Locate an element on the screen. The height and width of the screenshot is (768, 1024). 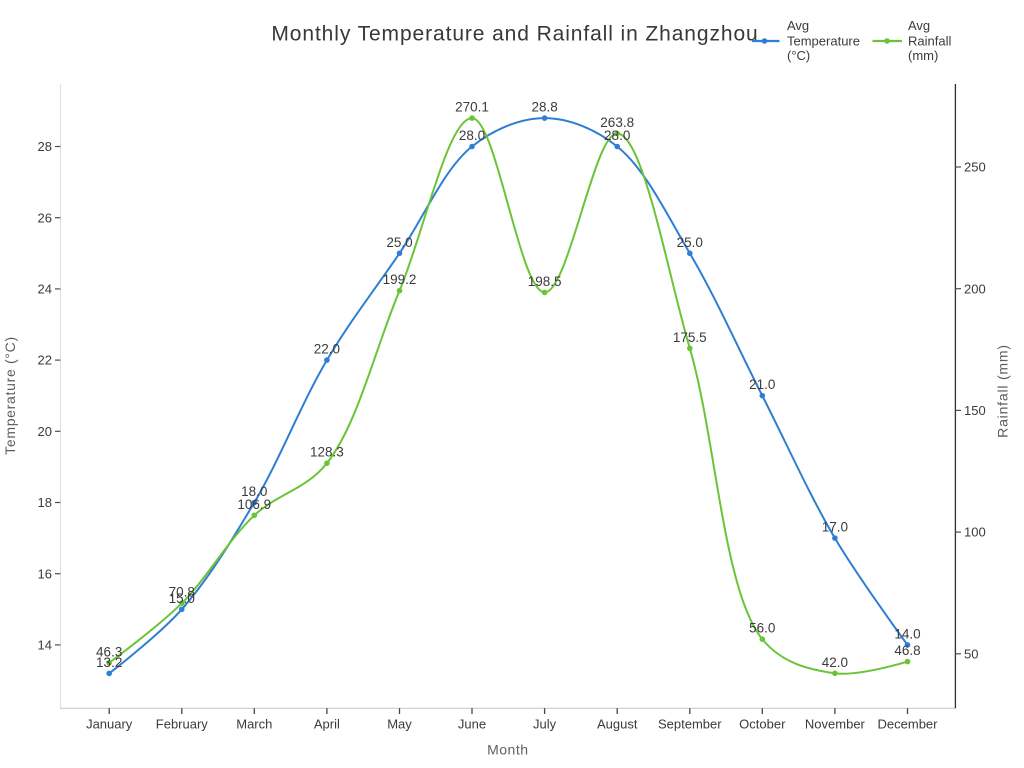
svg-text: November is located at coordinates (835, 724).